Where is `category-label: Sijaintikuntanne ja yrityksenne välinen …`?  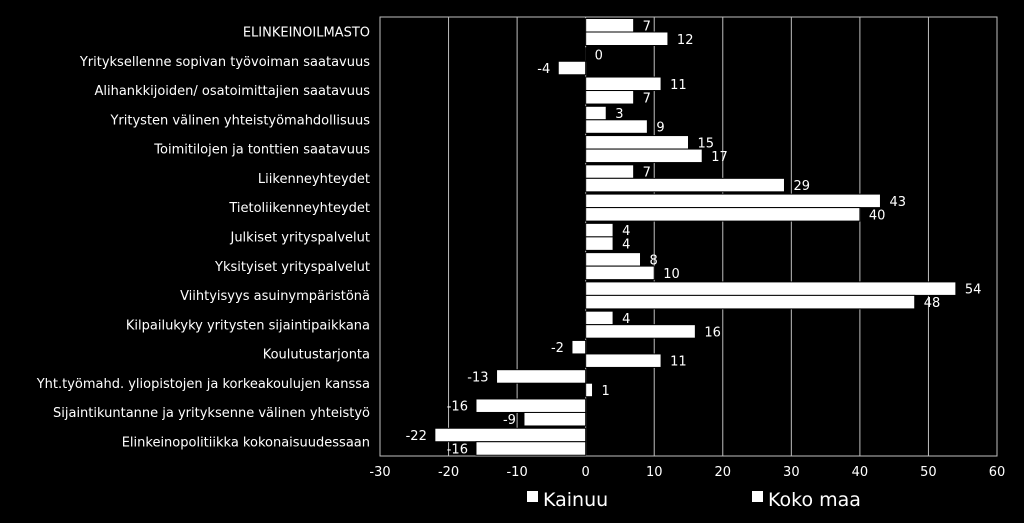 category-label: Sijaintikuntanne ja yrityksenne välinen … is located at coordinates (211, 413).